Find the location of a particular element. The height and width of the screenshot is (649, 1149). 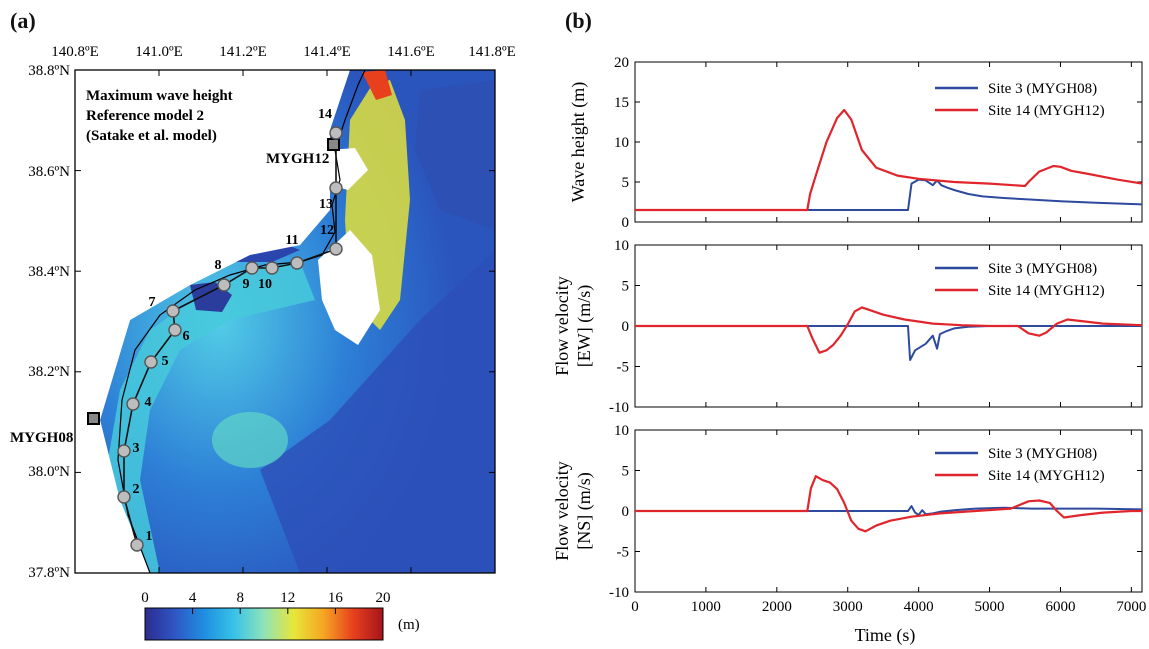

colorbar: 0 4 8 12 16 20 (m) is located at coordinates (280, 615).